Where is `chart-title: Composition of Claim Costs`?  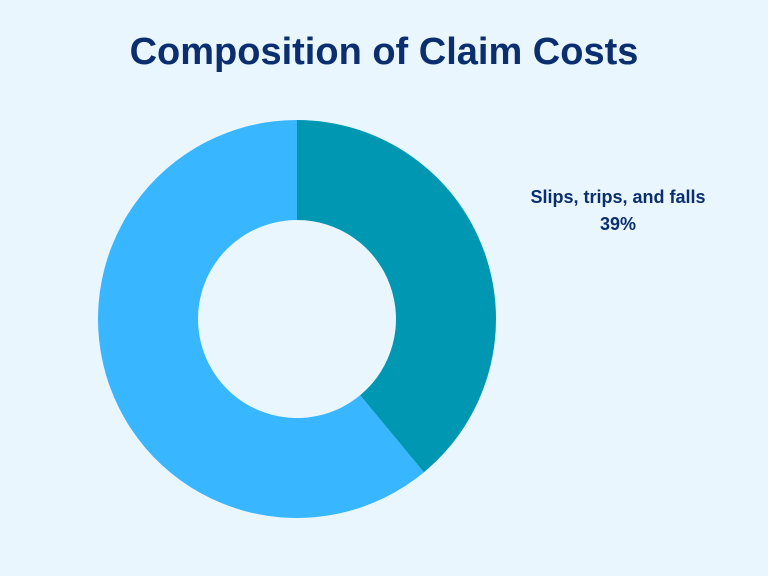 chart-title: Composition of Claim Costs is located at coordinates (384, 52).